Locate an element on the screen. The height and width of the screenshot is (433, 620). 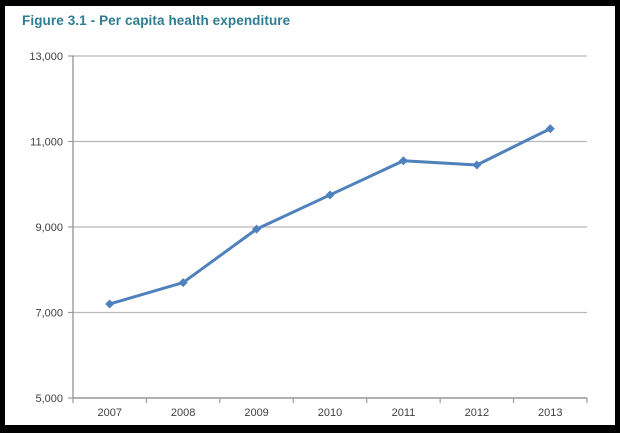
y-tick-label: 9,000 is located at coordinates (49, 228).